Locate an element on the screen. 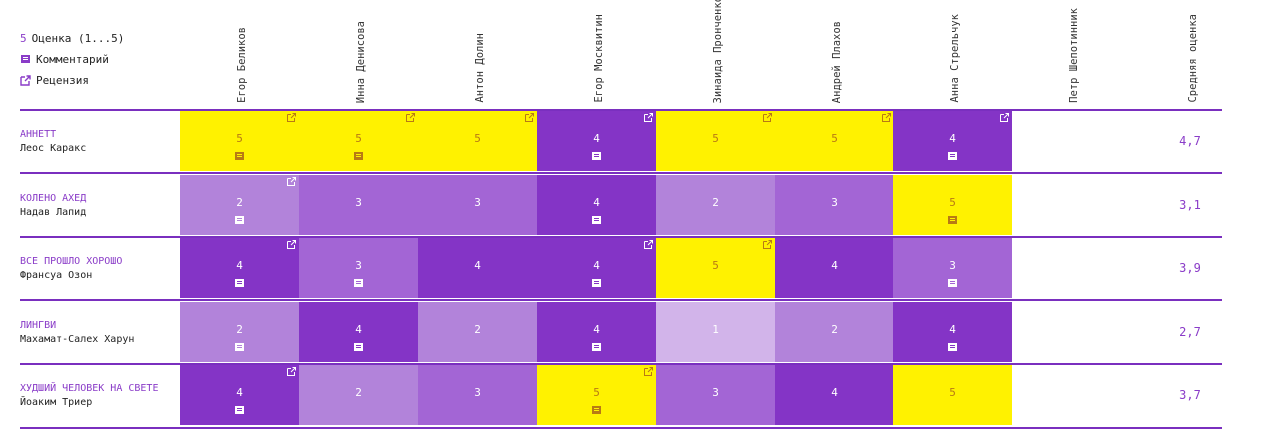  film-label: ВСЕ ПРОШЛО ХОРОШО Франсуа Озон is located at coordinates (71, 269).